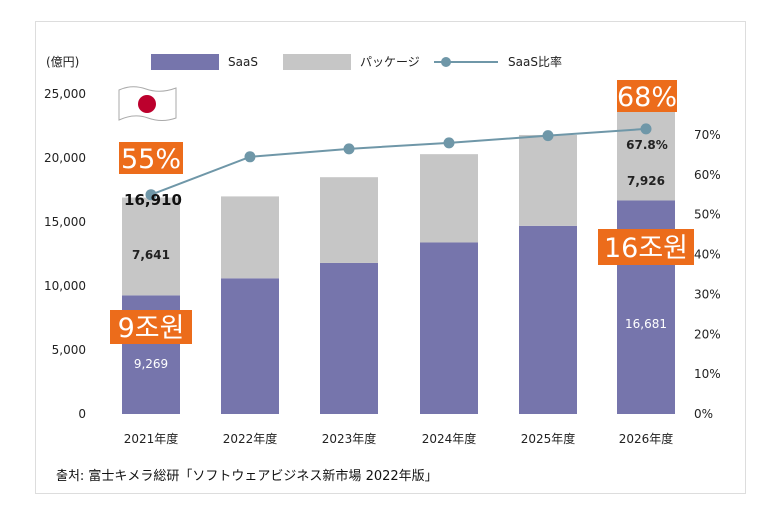 Image resolution: width=773 pixels, height=517 pixels. What do you see at coordinates (250, 438) in the screenshot?
I see `x-tick-label: 2022年度` at bounding box center [250, 438].